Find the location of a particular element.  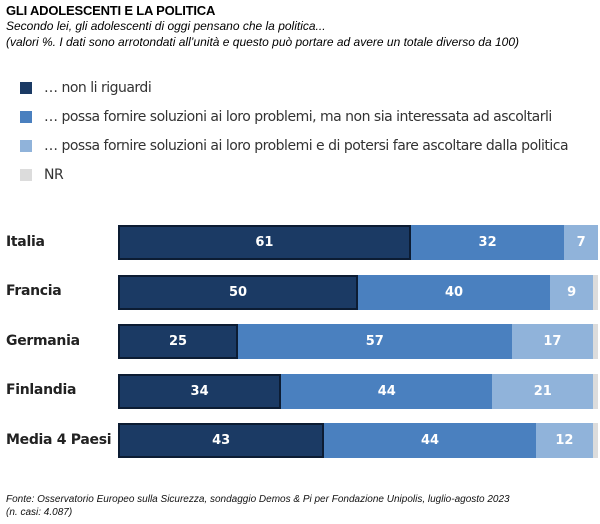

bar-segment-potersi-ascoltare: 21 is located at coordinates (543, 391).